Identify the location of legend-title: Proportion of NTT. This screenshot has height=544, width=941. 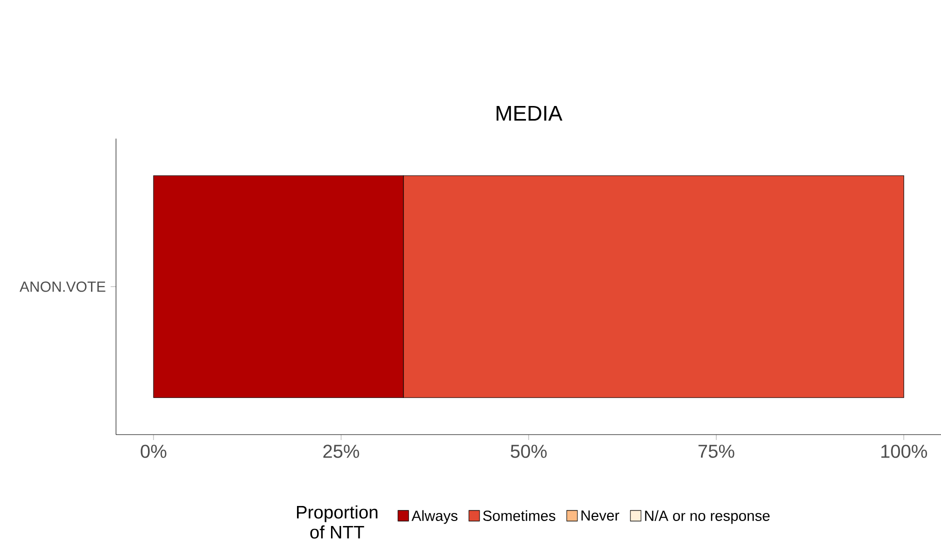
(337, 522).